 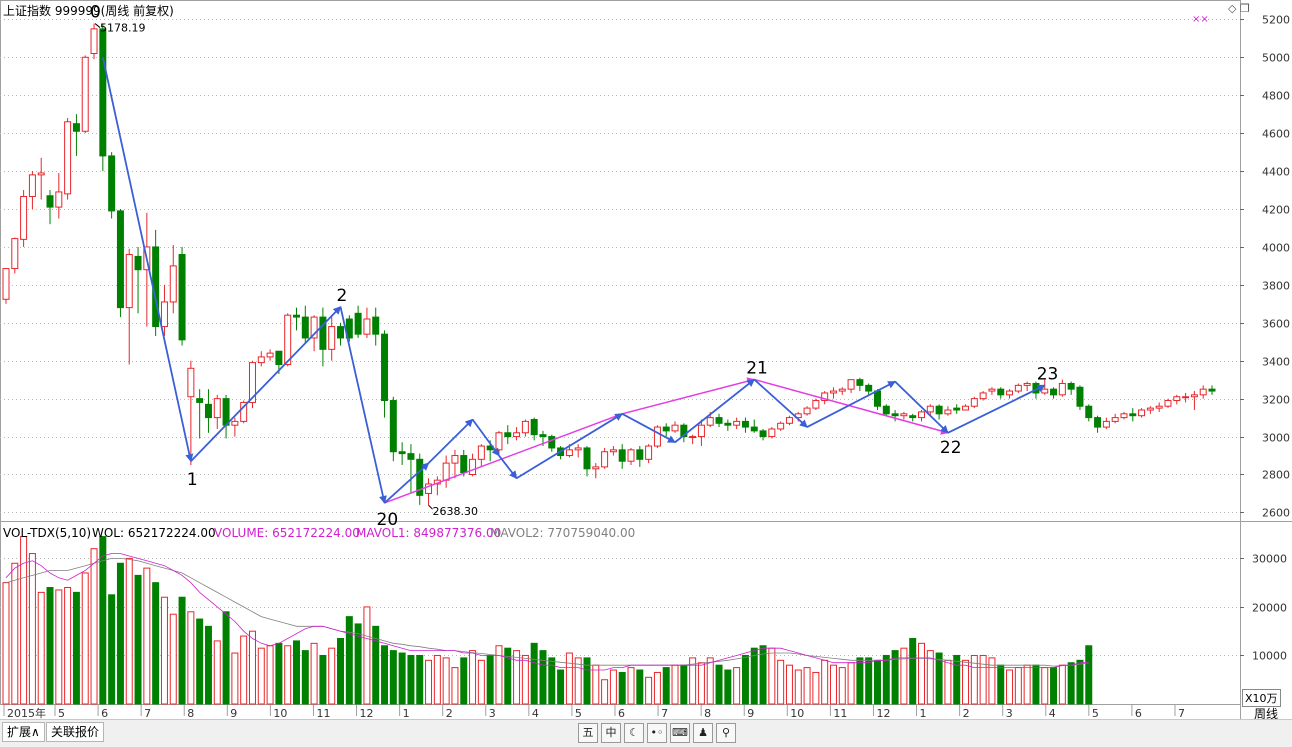 I want to click on tab-expand: 扩展∧, so click(x=23, y=732).